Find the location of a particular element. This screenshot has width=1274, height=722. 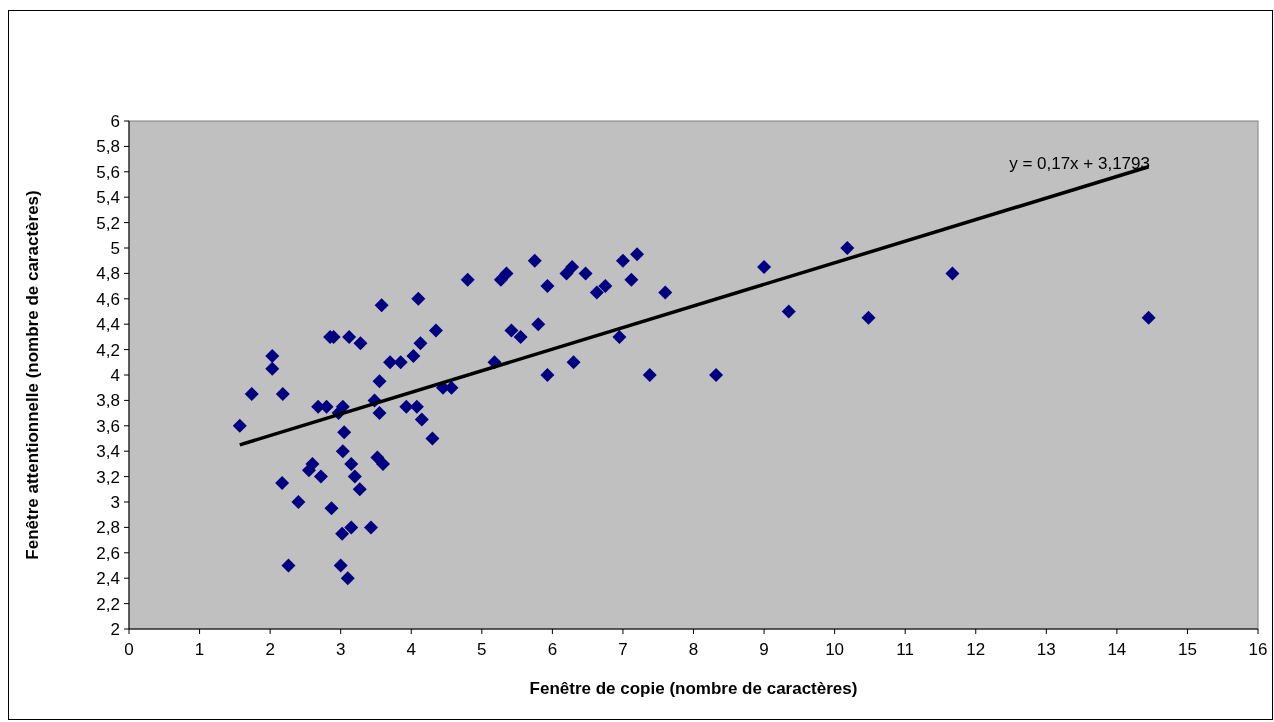

x-tick-label: 4 is located at coordinates (411, 649).